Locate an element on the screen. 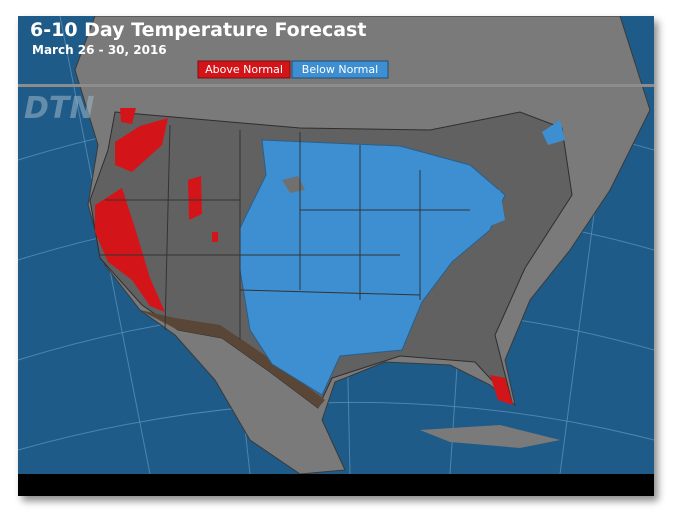  border-shade is located at coordinates (232, 359).